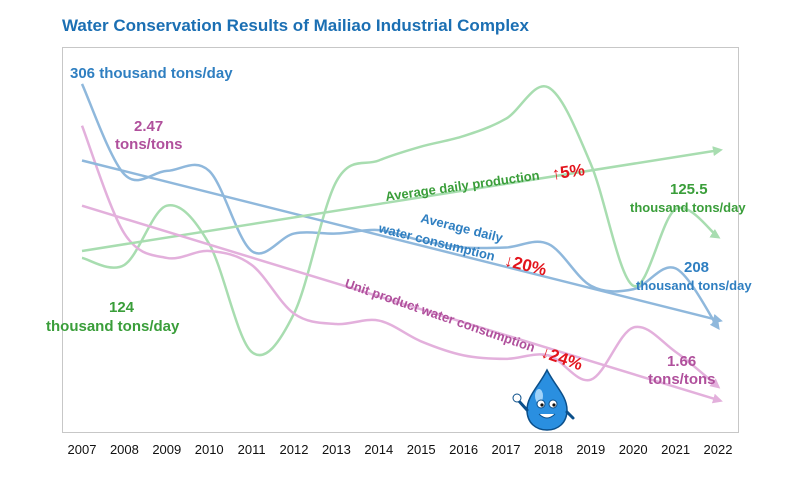 Image resolution: width=800 pixels, height=480 pixels. Describe the element at coordinates (681, 361) in the screenshot. I see `unit-end-value: 1.66` at that location.